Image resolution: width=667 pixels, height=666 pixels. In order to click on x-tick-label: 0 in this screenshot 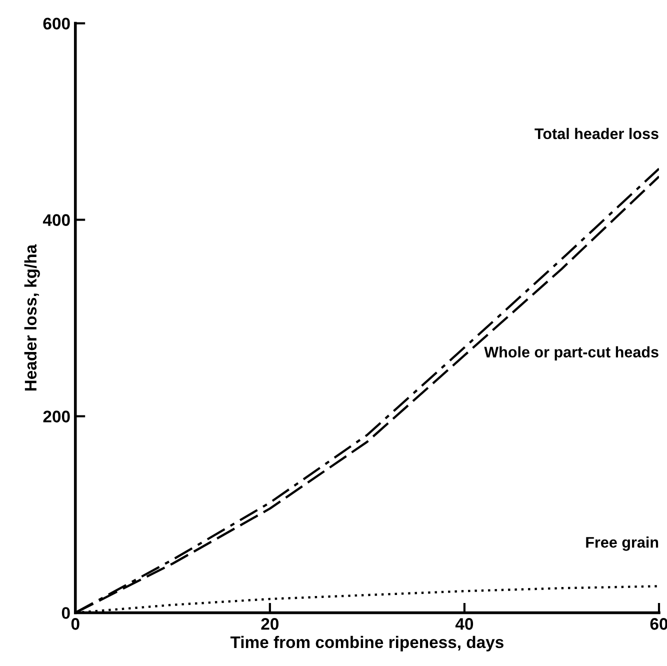, I will do `click(75, 624)`.